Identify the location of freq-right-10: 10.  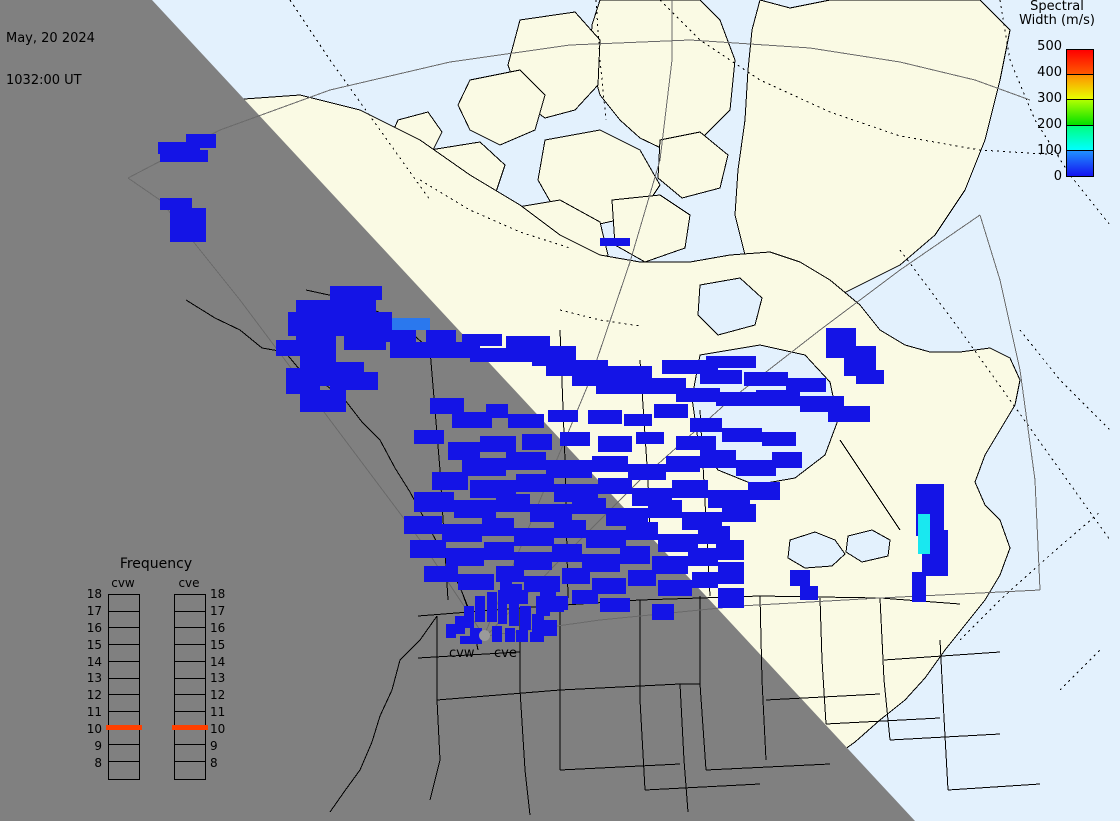
(218, 729).